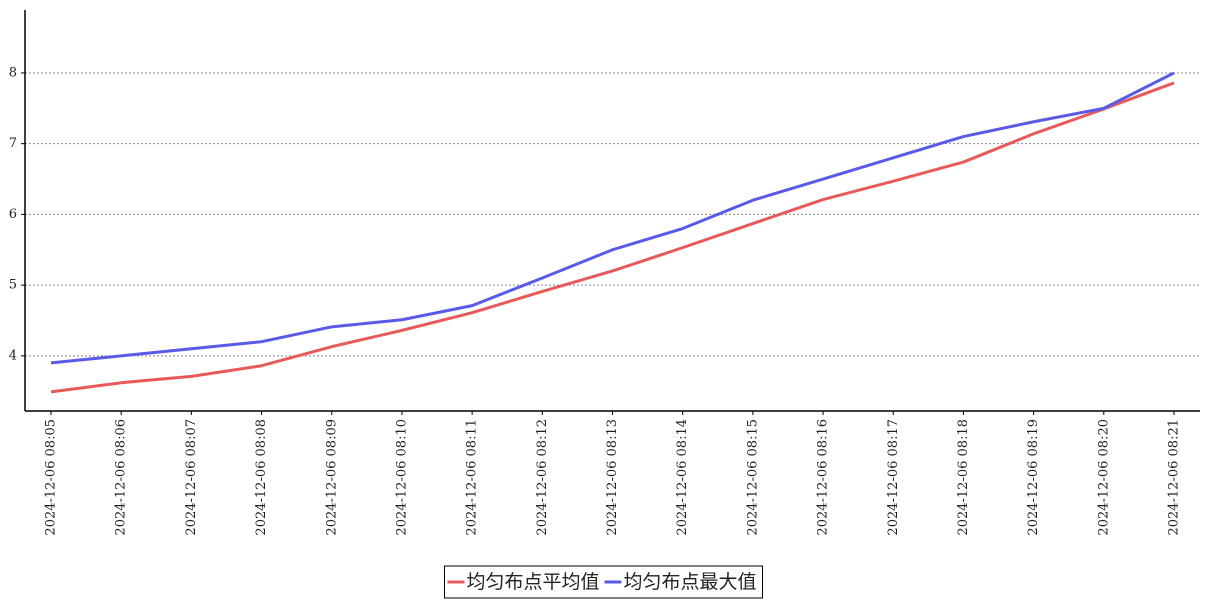  I want to click on y-tick-label: 7, so click(13, 143).